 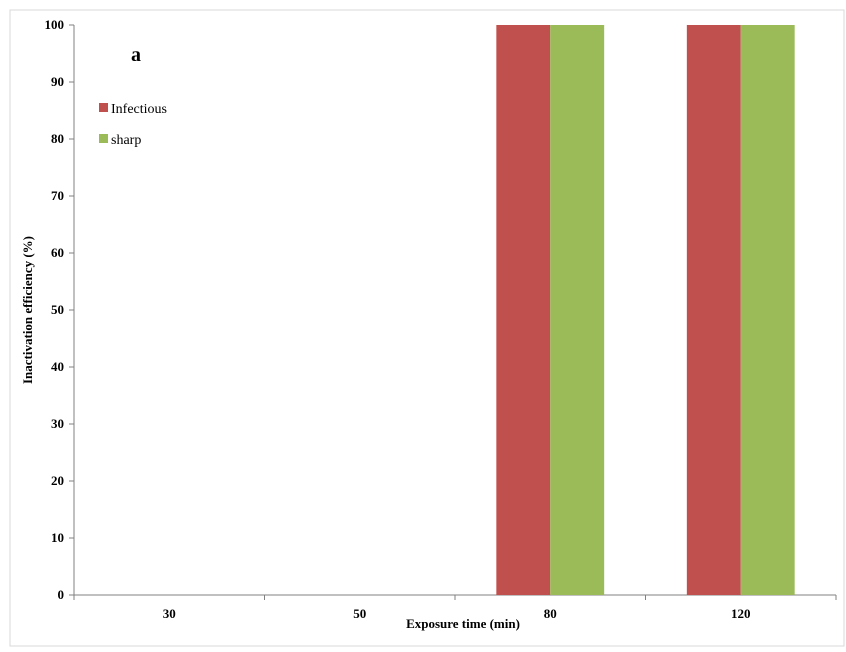 What do you see at coordinates (57, 195) in the screenshot?
I see `y-tick-label: 70` at bounding box center [57, 195].